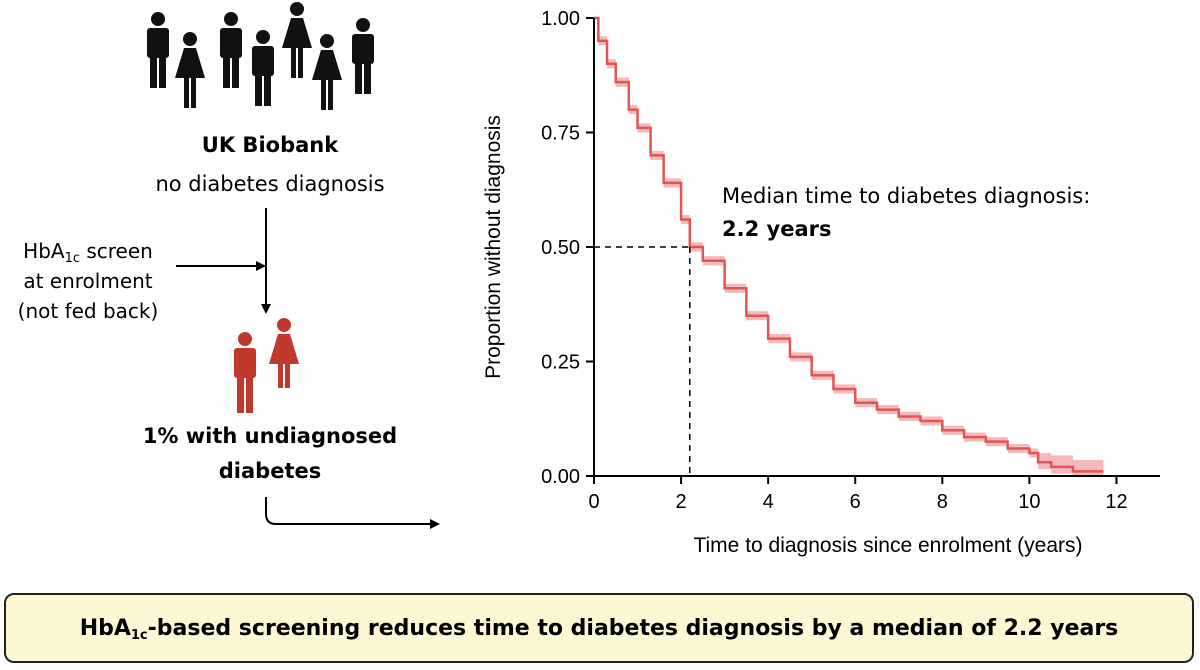 The height and width of the screenshot is (670, 1200). What do you see at coordinates (942, 502) in the screenshot?
I see `x-tick-label: 8` at bounding box center [942, 502].